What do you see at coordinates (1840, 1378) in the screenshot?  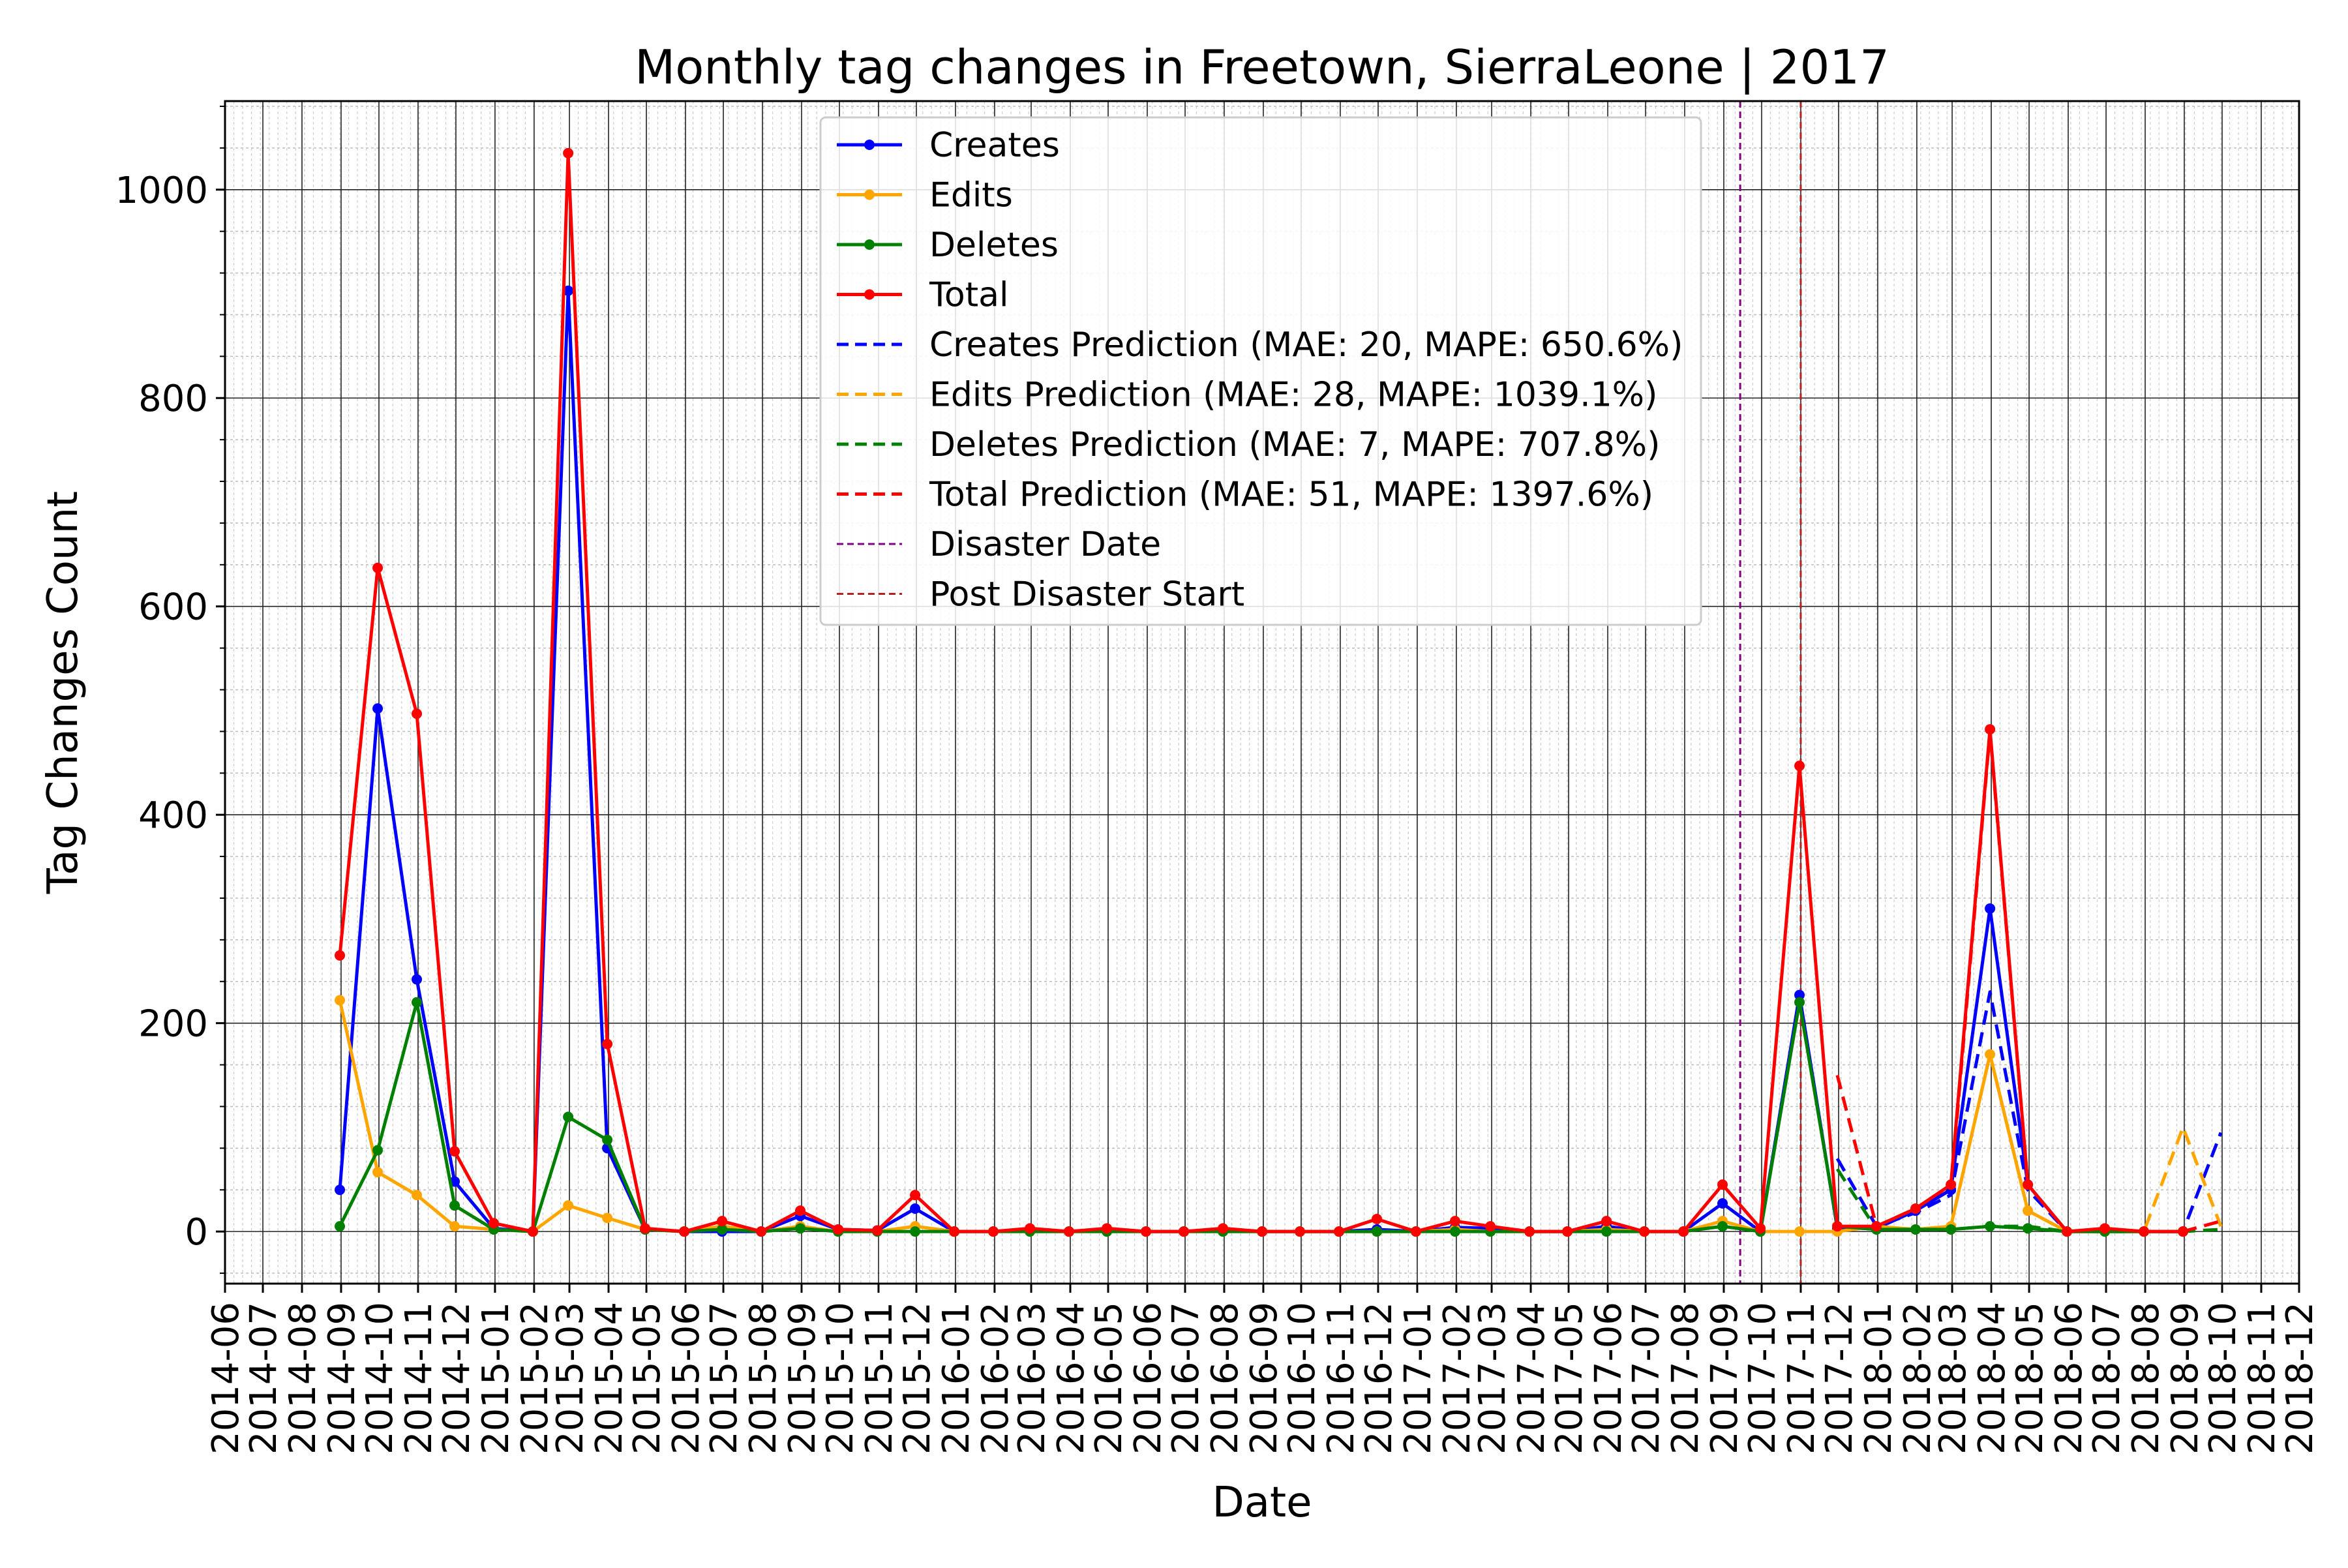 I see `x-tick-label: 2017-12` at bounding box center [1840, 1378].